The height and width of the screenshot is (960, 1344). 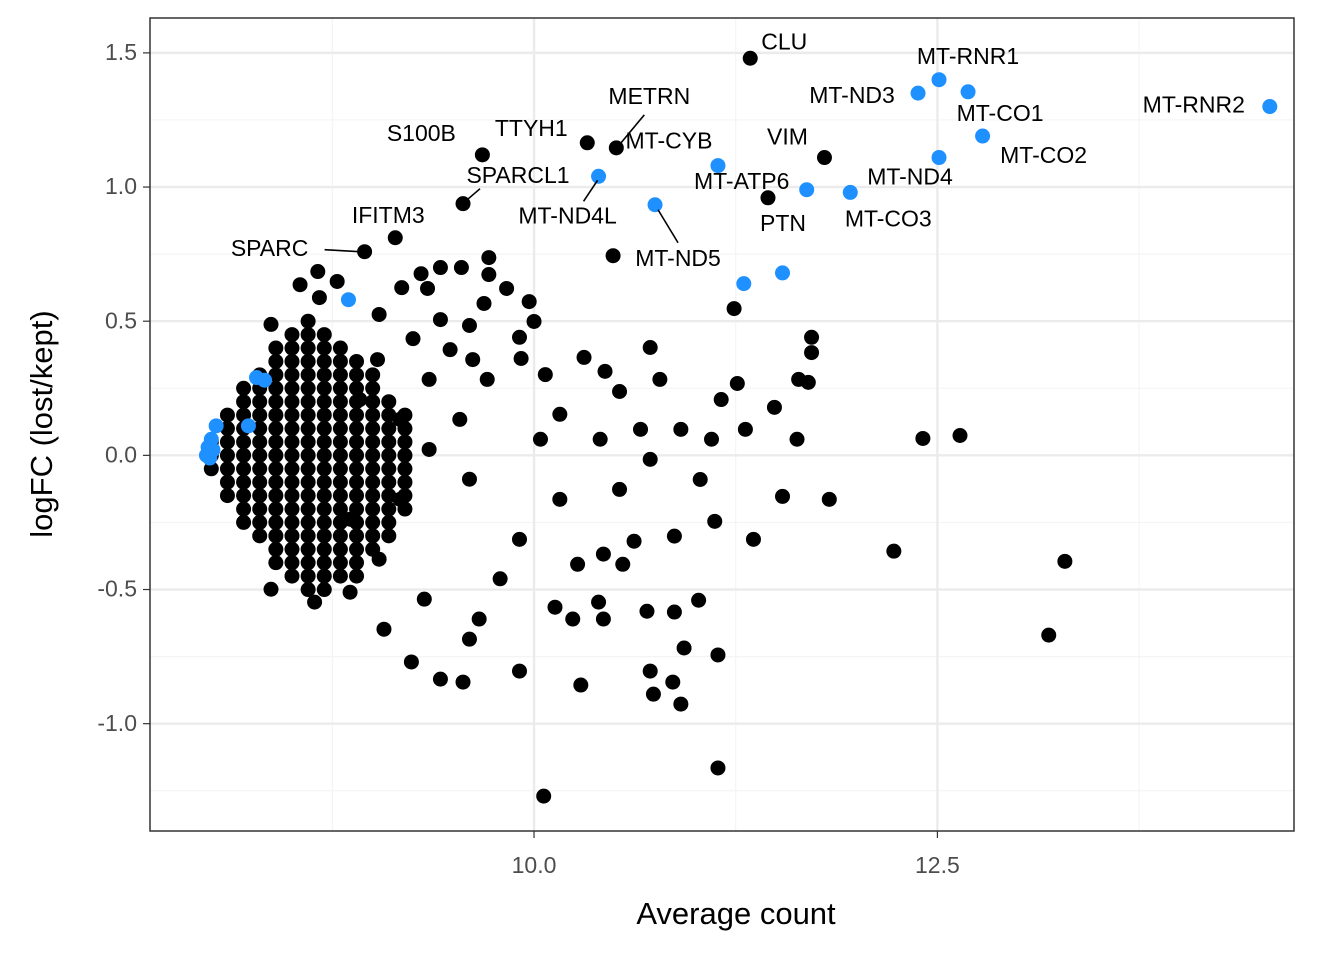 I want to click on label-leader, so click(x=342, y=250).